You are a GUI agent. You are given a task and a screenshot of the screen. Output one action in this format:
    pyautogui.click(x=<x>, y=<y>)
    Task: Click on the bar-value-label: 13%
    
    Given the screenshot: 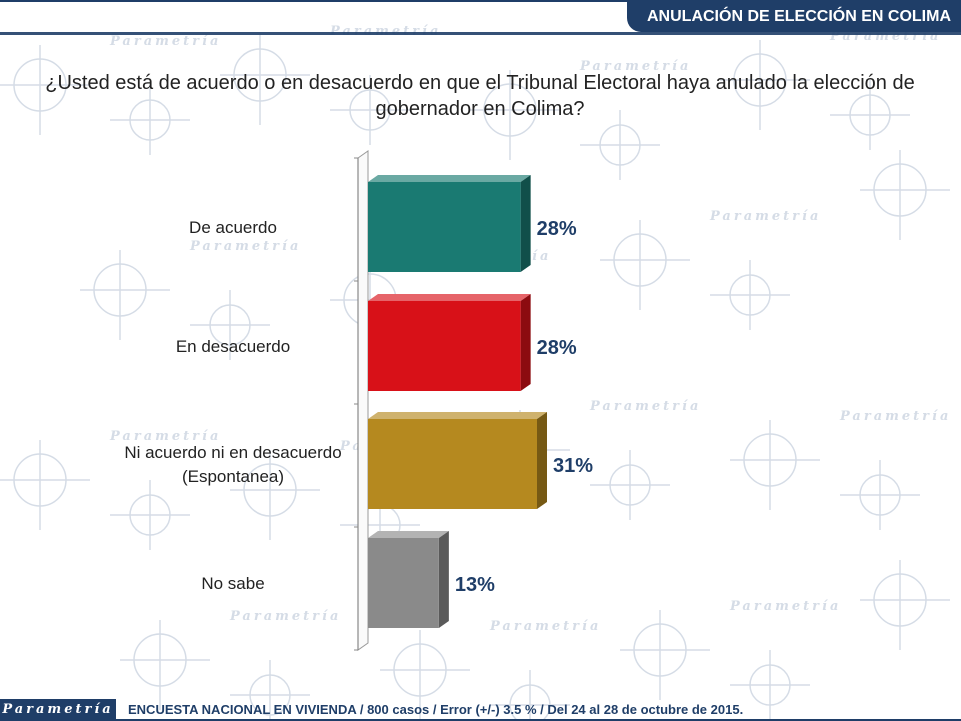 What is the action you would take?
    pyautogui.click(x=475, y=585)
    